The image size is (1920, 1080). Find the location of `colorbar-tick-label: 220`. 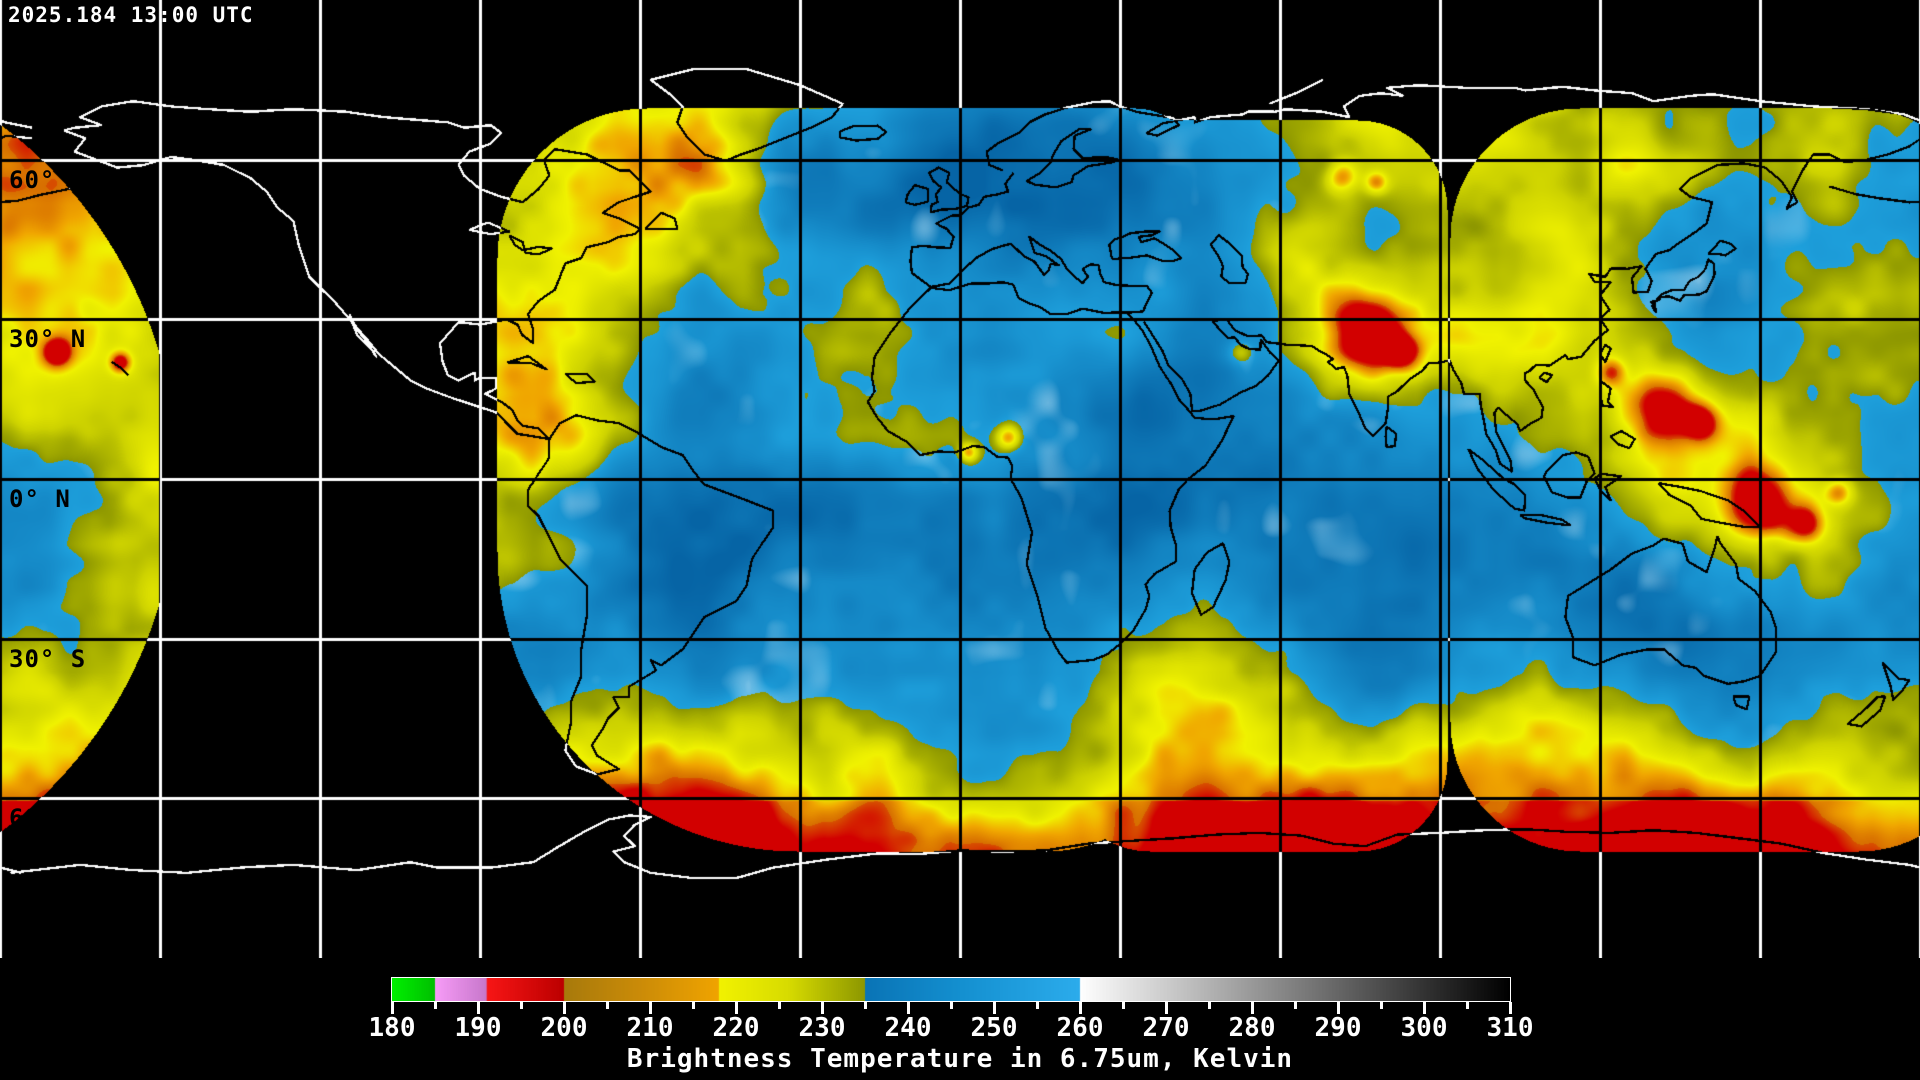

colorbar-tick-label: 220 is located at coordinates (736, 1028).